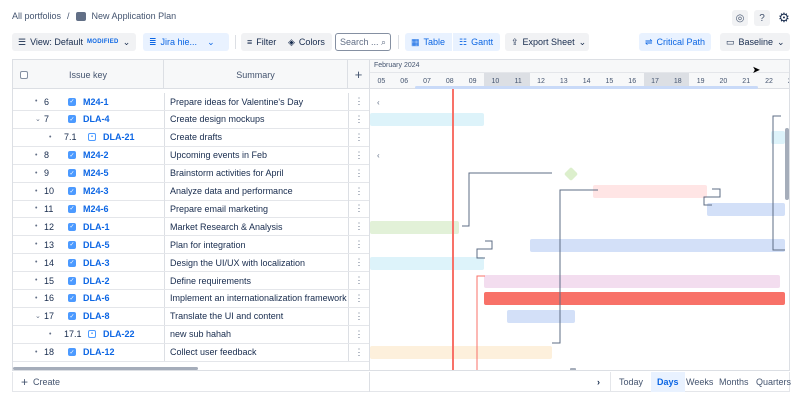 This screenshot has width=800, height=402. I want to click on table-row: • 18 ✓ DLA-12 Collect user feedback ⋮, so click(191, 352).